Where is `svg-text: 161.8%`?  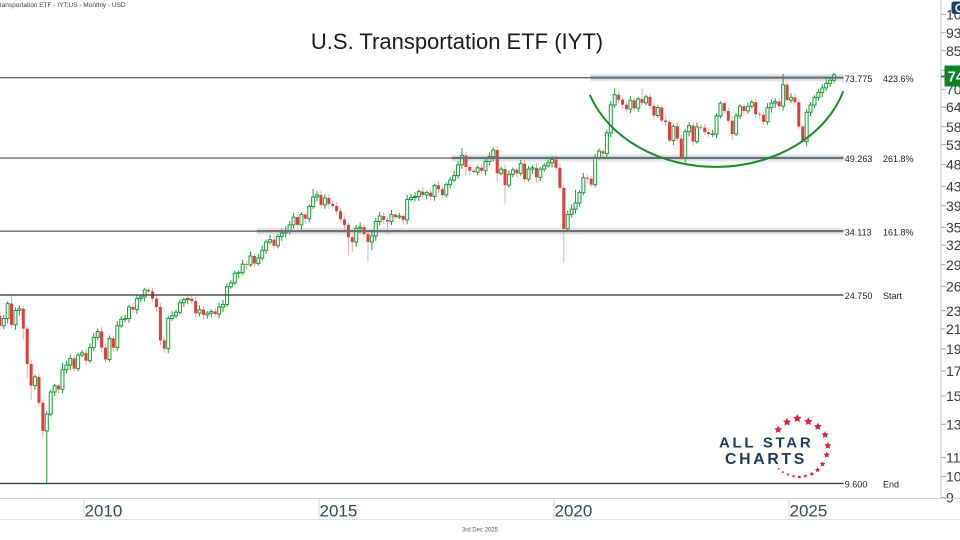
svg-text: 161.8% is located at coordinates (898, 232).